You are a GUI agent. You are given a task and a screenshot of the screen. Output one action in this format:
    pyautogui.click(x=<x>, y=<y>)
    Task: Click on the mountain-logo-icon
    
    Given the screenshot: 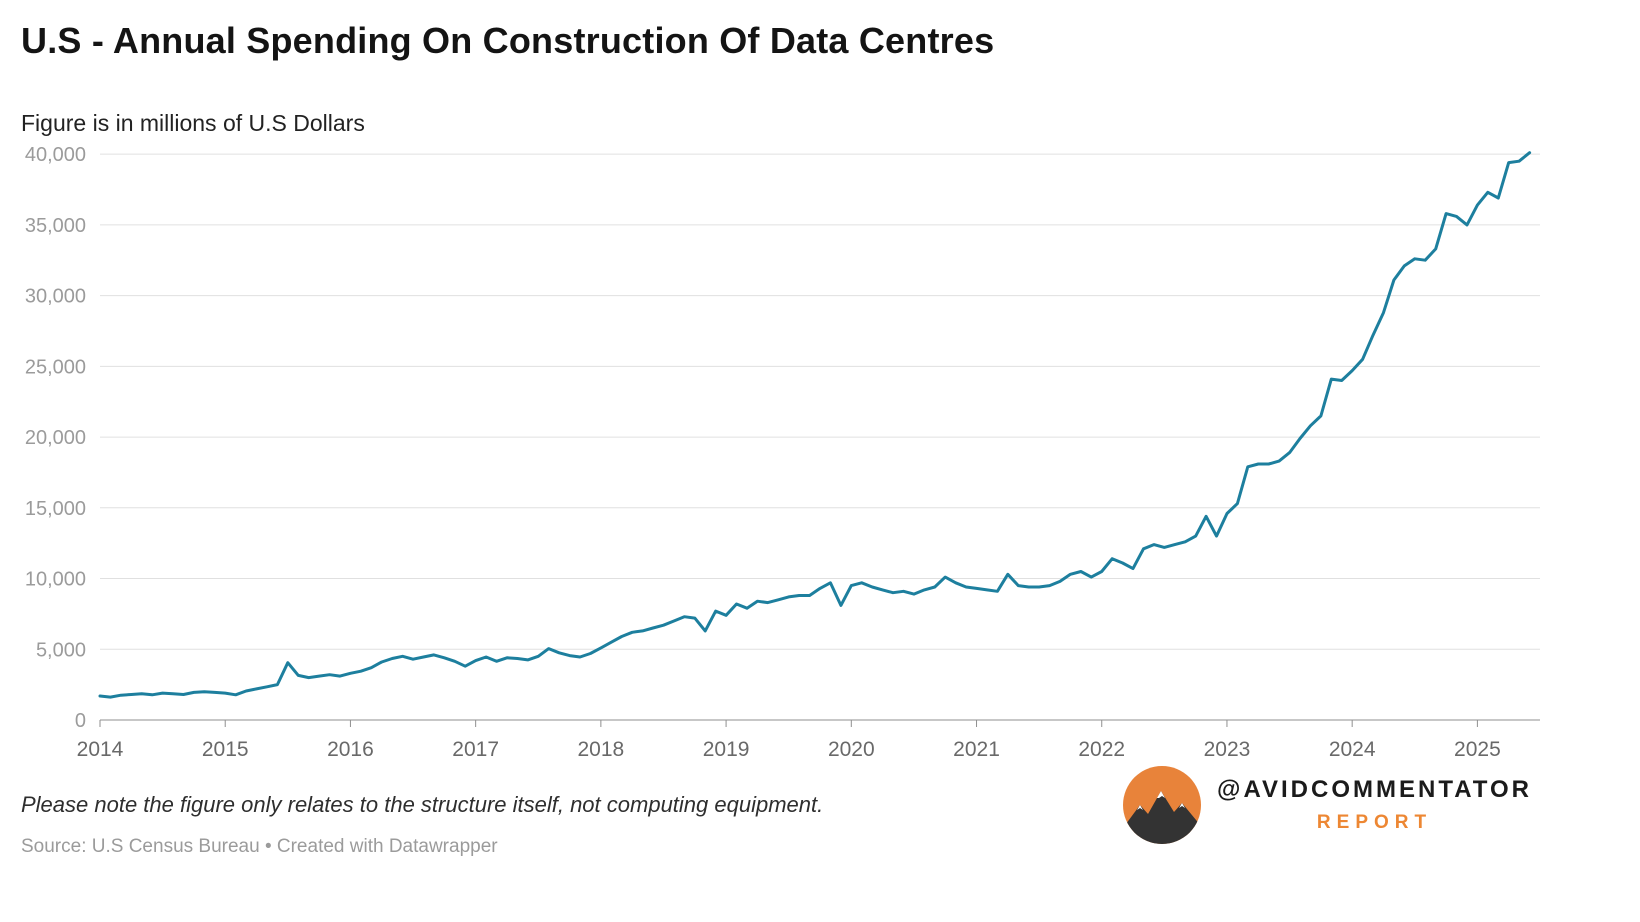 What is the action you would take?
    pyautogui.click(x=1162, y=805)
    